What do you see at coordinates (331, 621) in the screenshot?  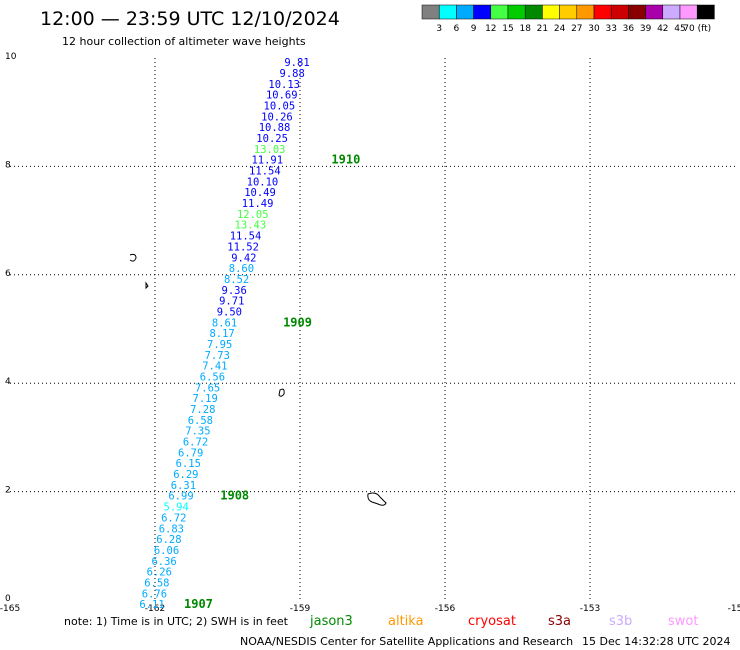 I see `satellite-name: jason3` at bounding box center [331, 621].